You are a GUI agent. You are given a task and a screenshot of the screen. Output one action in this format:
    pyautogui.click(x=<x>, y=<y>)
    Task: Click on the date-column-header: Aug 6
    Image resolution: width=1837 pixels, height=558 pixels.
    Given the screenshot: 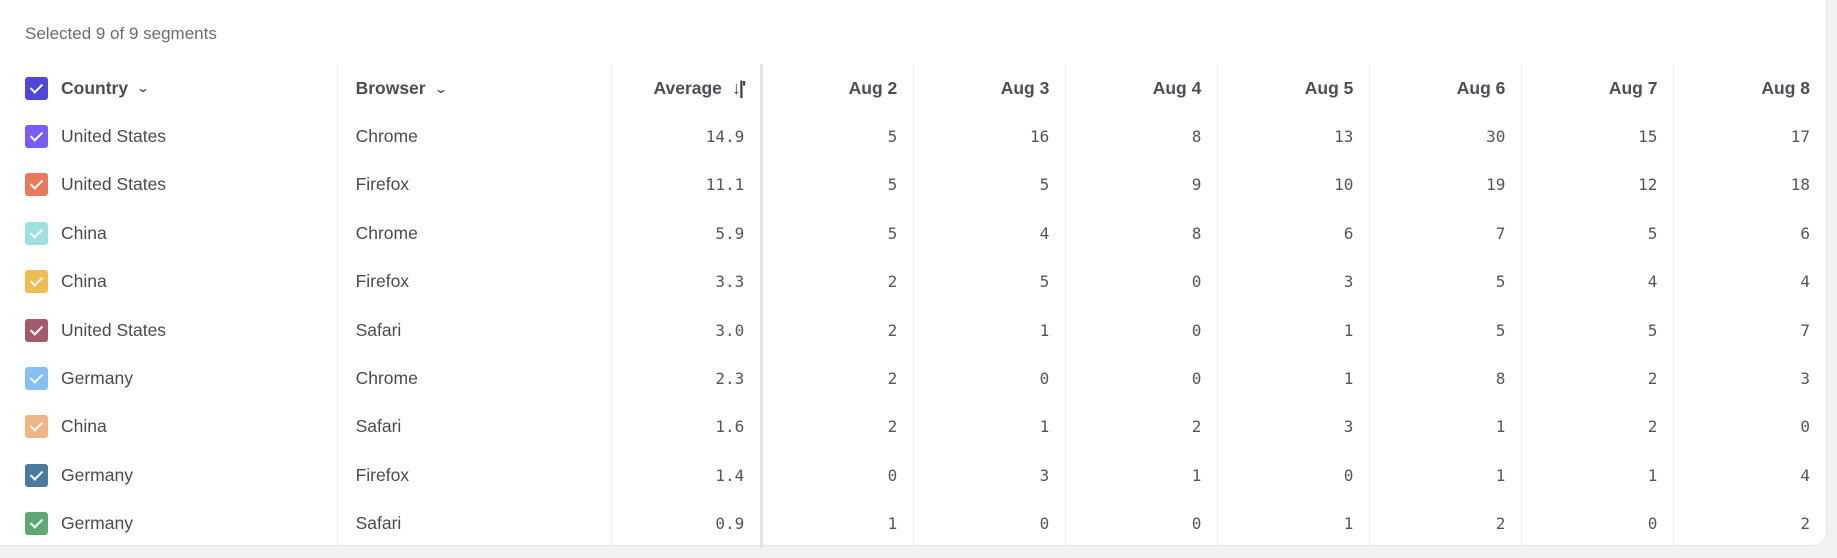 What is the action you would take?
    pyautogui.click(x=1445, y=88)
    